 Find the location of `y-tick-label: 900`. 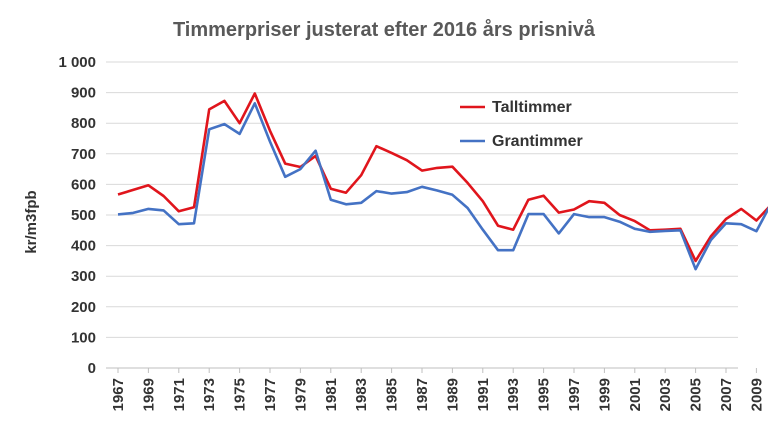

y-tick-label: 900 is located at coordinates (83, 93).